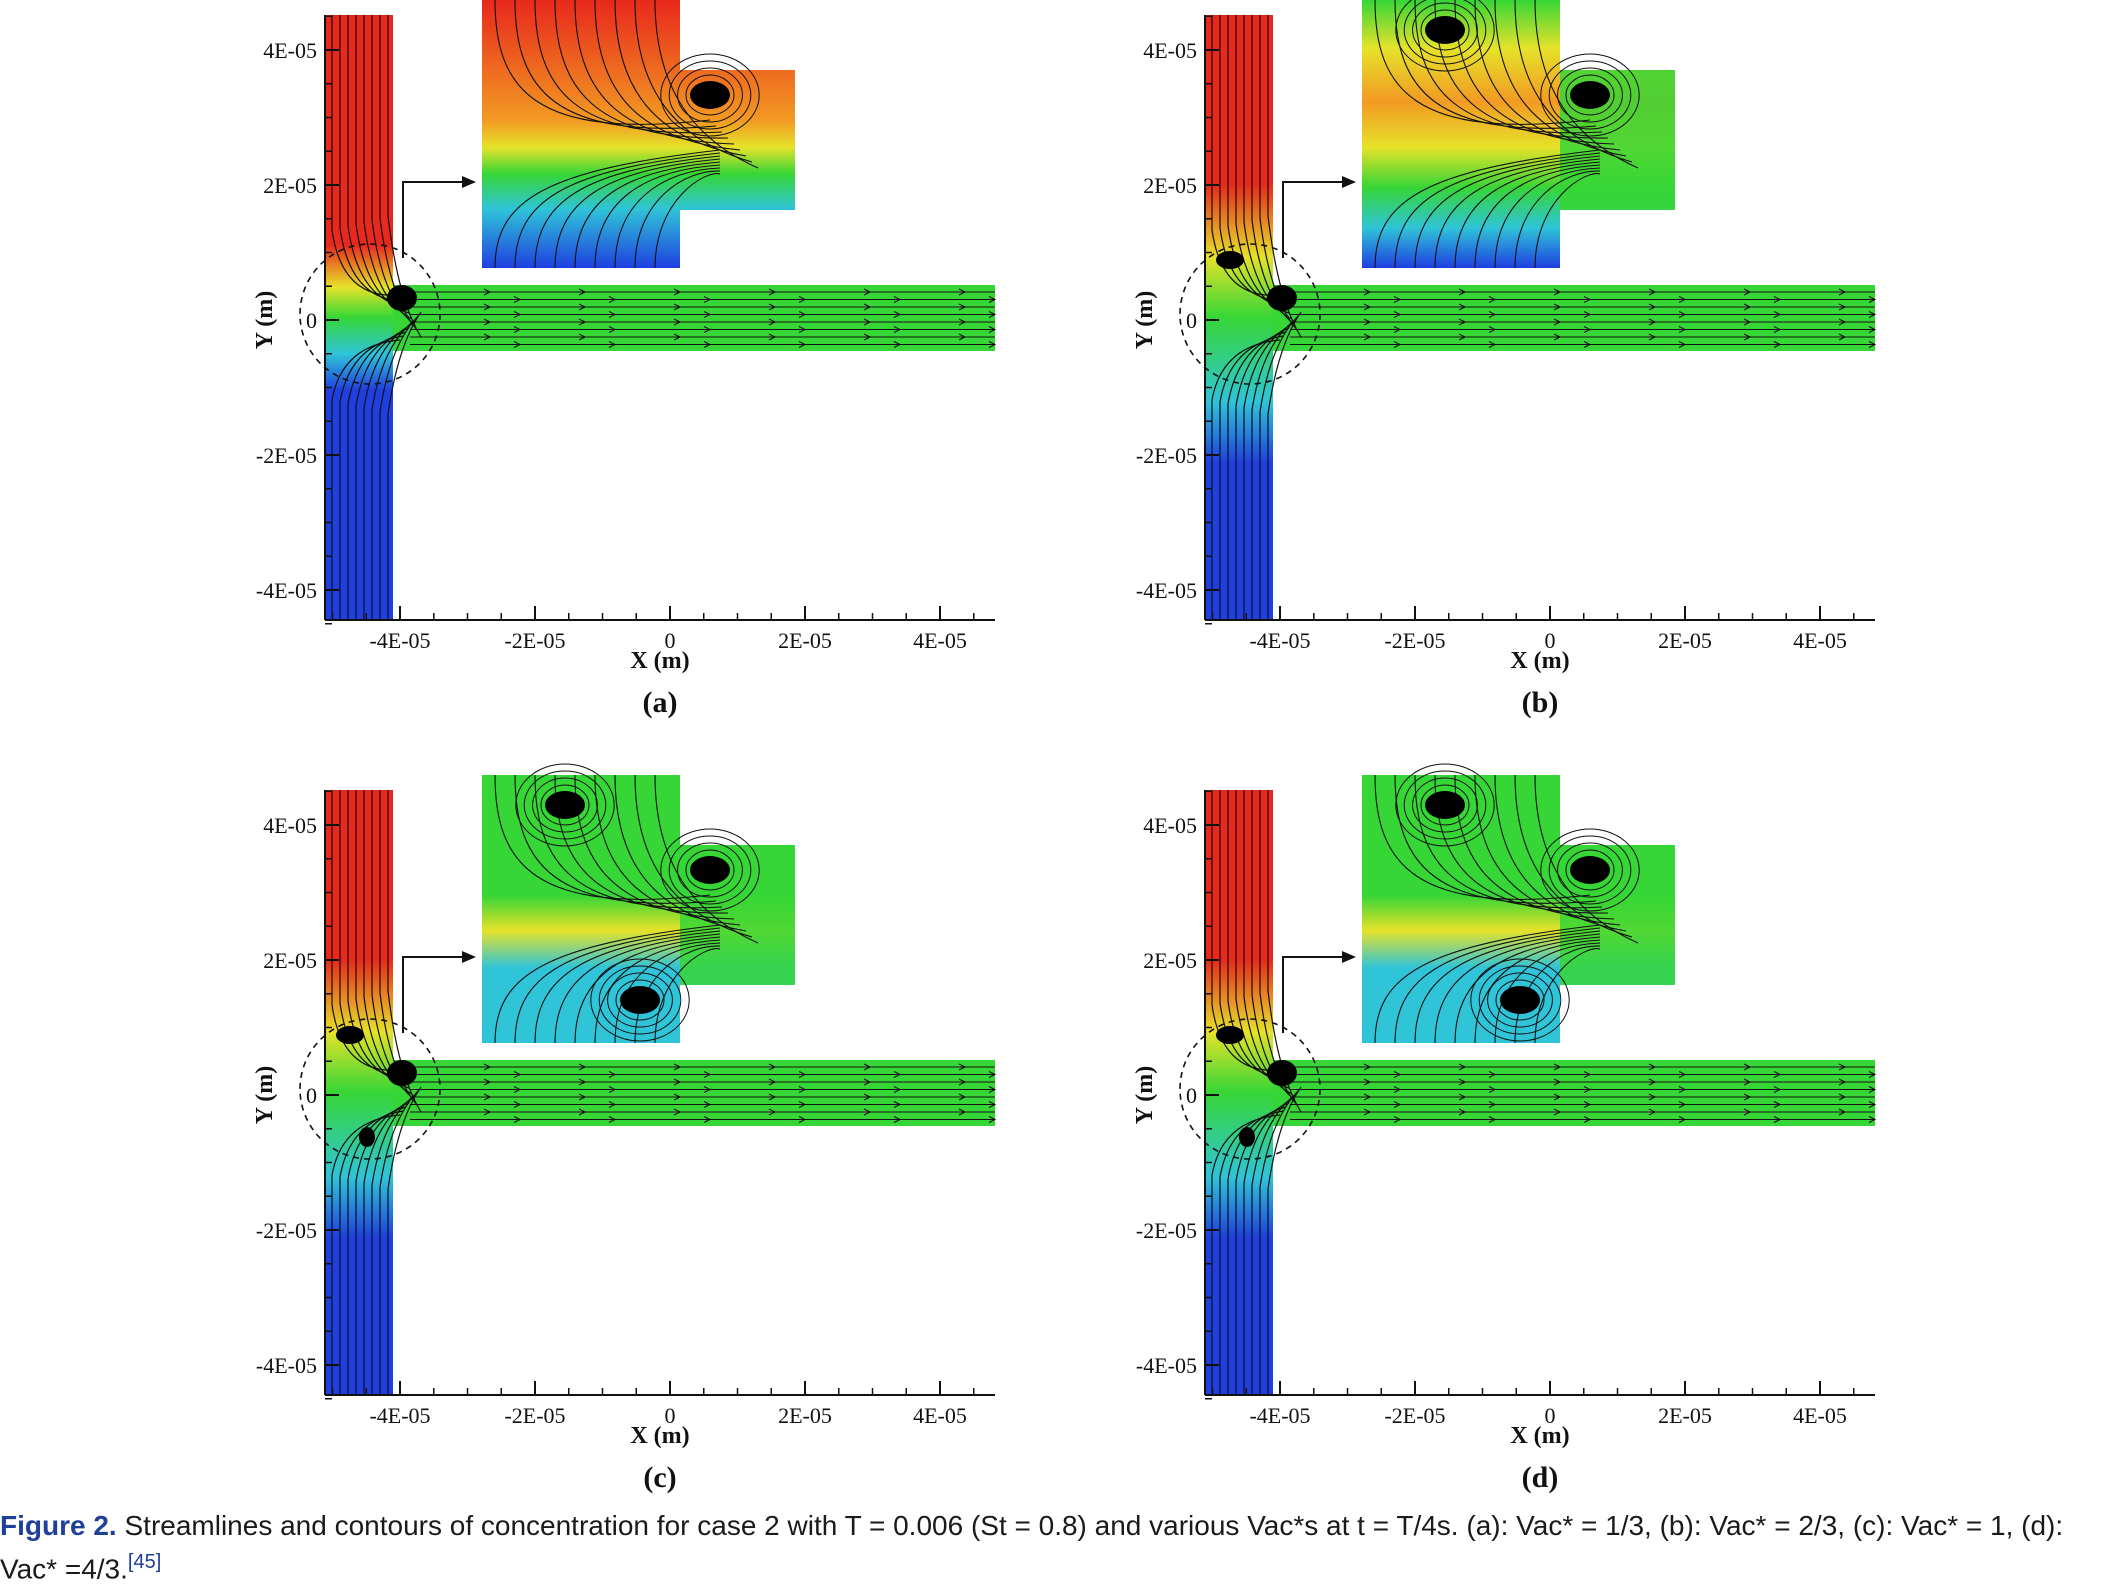 The height and width of the screenshot is (1587, 2117). Describe the element at coordinates (1540, 1477) in the screenshot. I see `panel-label: (d)` at that location.